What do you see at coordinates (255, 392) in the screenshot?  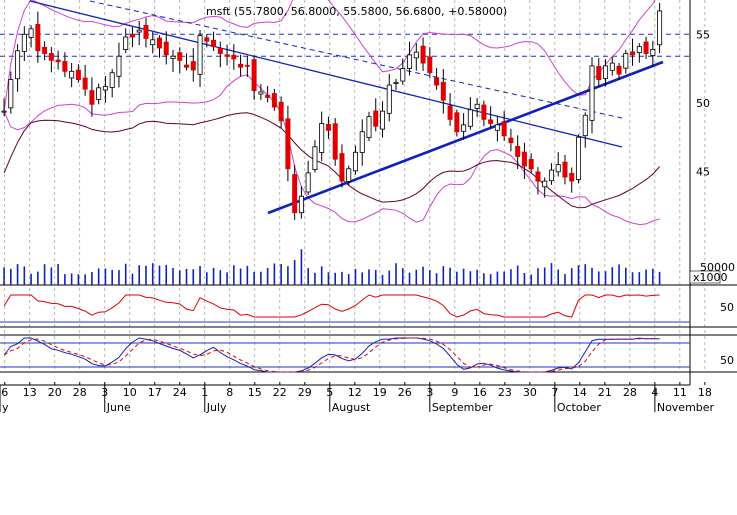 I see `x-tick-label: 15` at bounding box center [255, 392].